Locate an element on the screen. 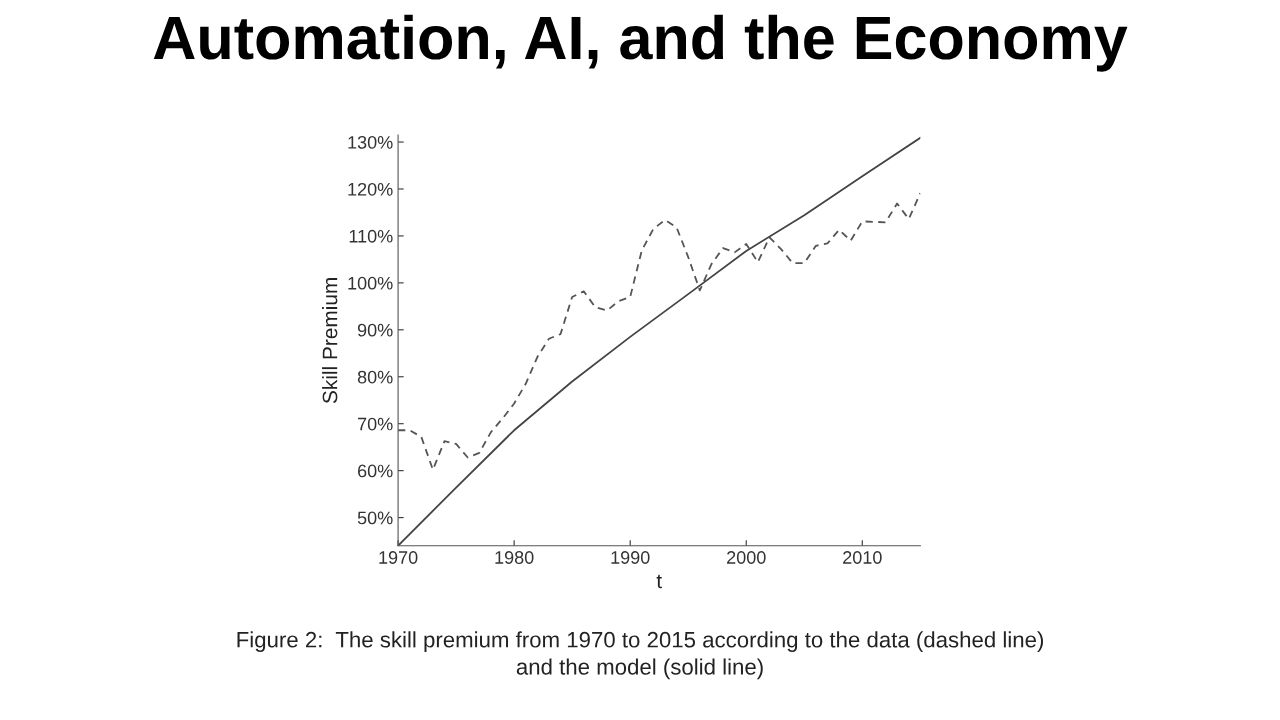 The image size is (1280, 720). y-tick-label: 120% is located at coordinates (370, 189).